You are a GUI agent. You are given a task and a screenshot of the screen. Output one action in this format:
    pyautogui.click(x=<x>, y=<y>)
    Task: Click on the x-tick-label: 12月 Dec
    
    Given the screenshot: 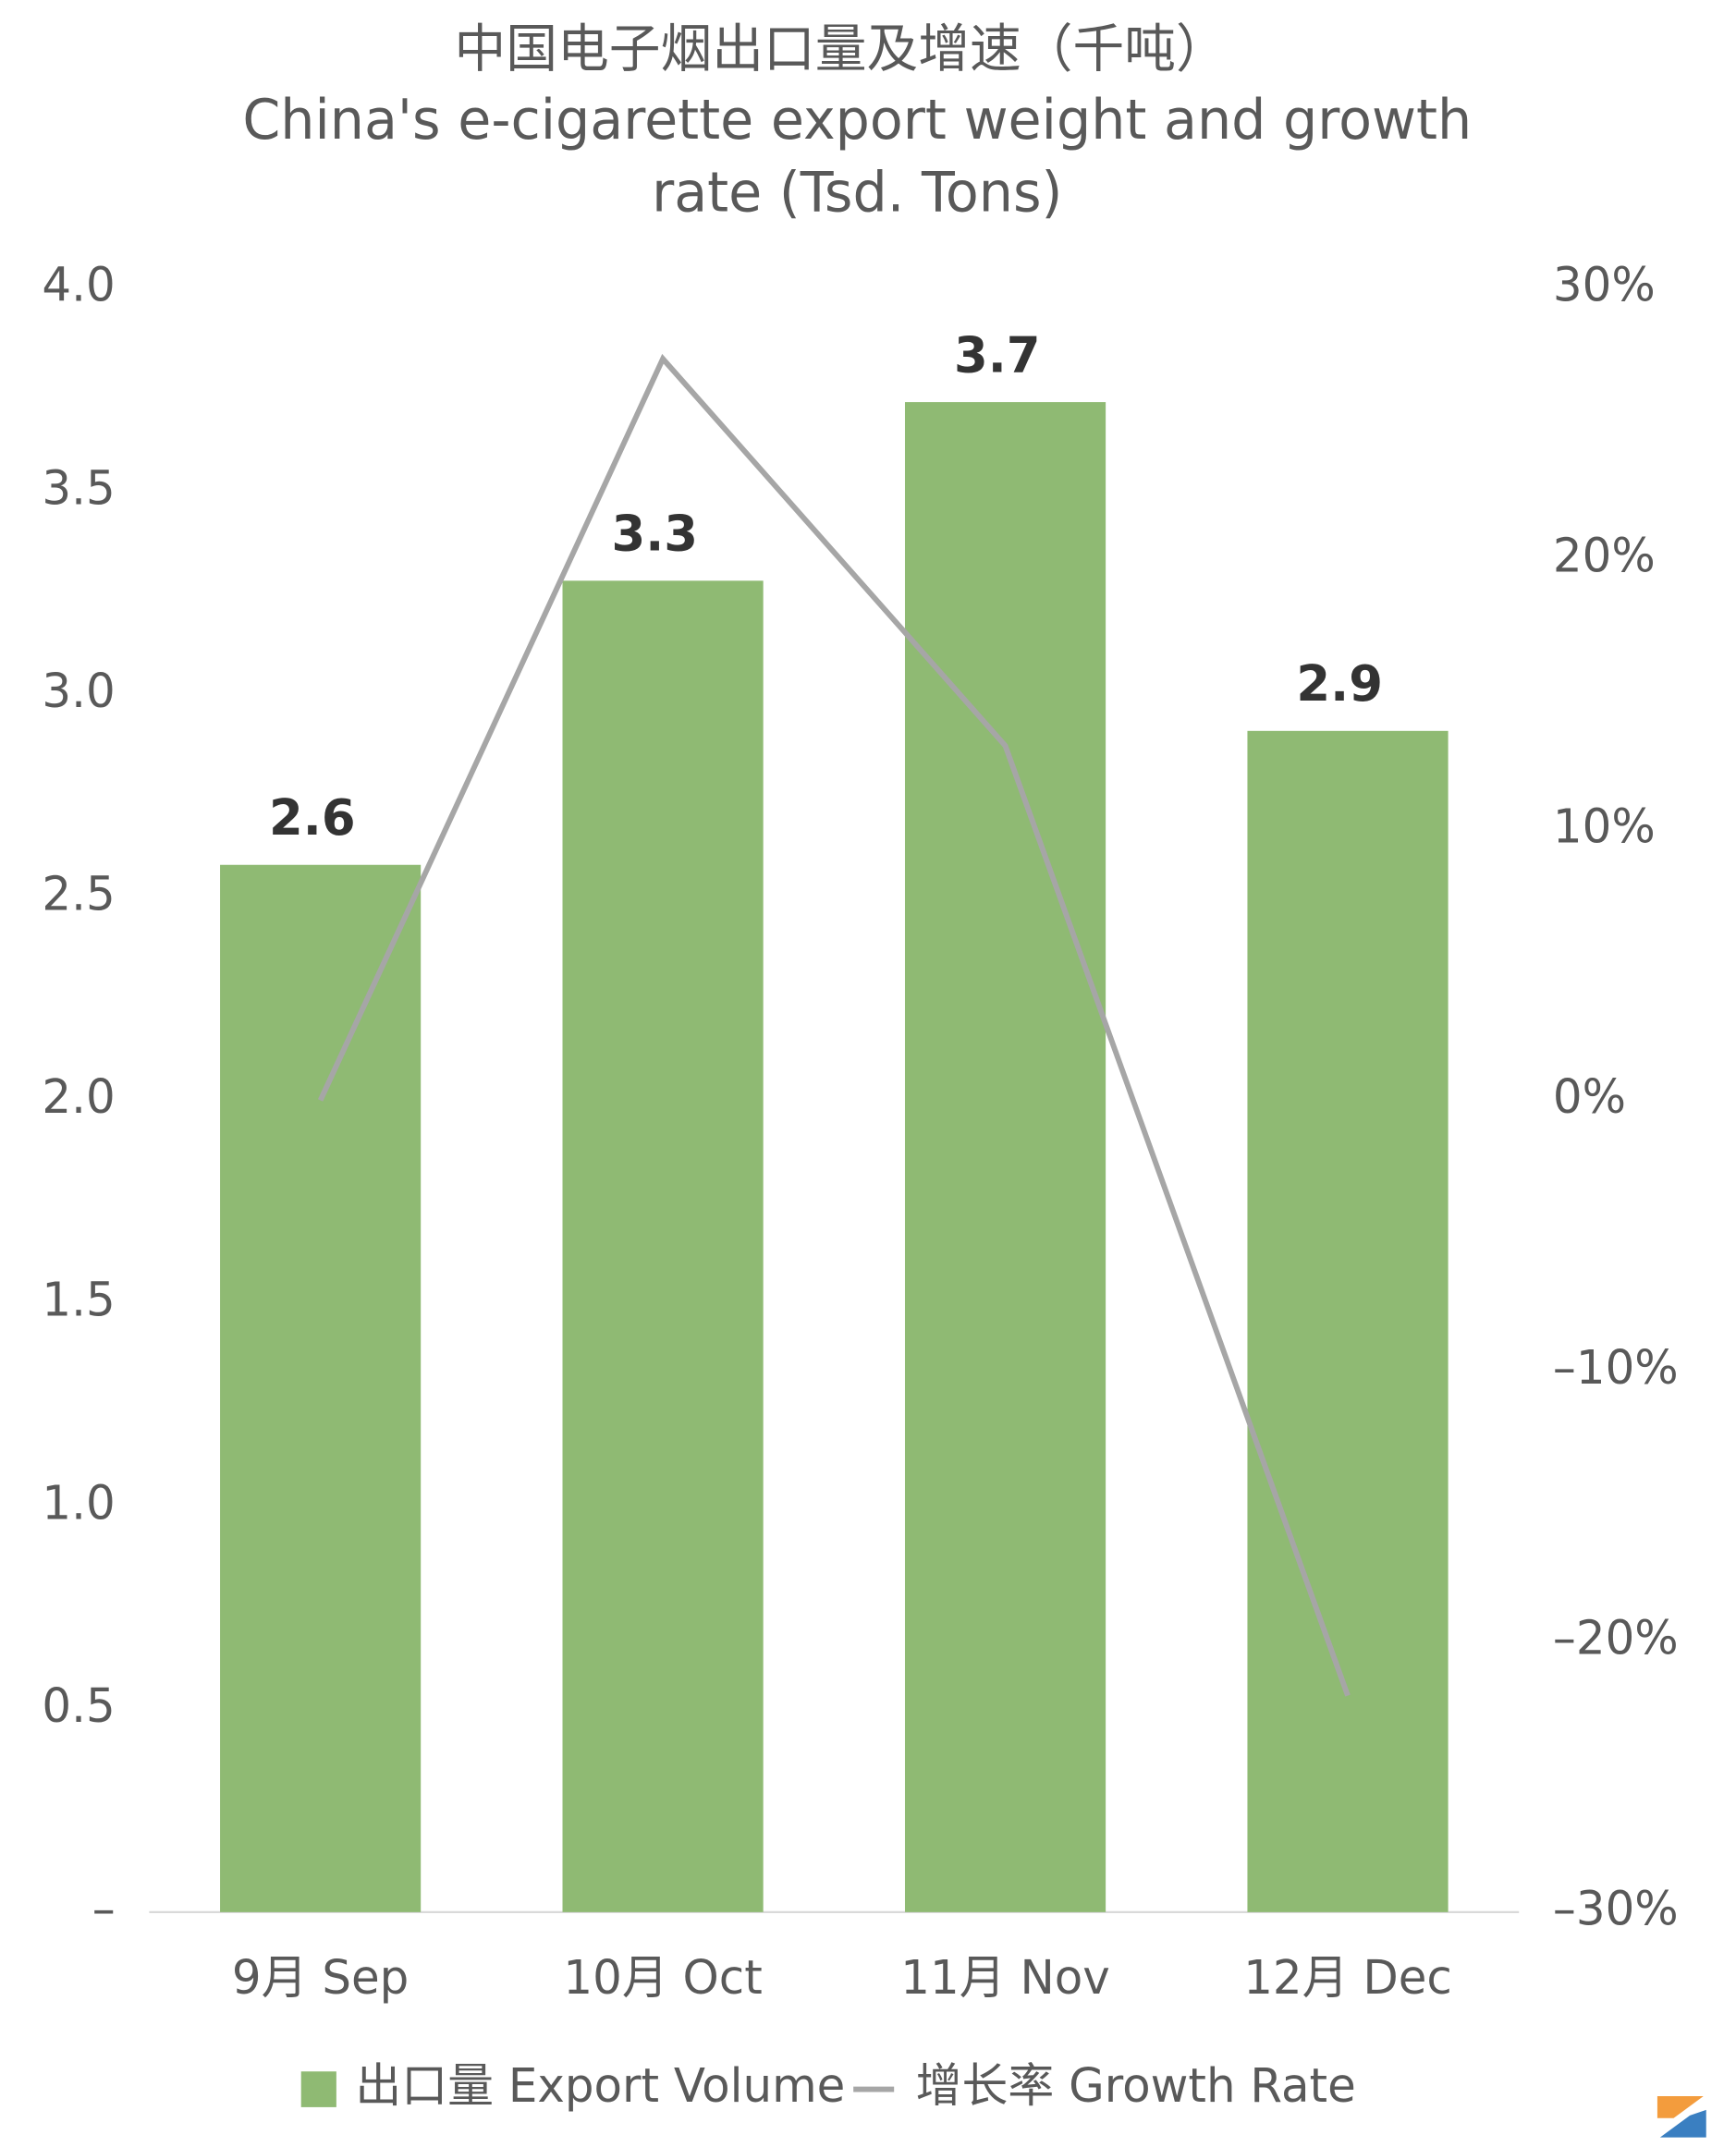 What is the action you would take?
    pyautogui.click(x=1347, y=1976)
    